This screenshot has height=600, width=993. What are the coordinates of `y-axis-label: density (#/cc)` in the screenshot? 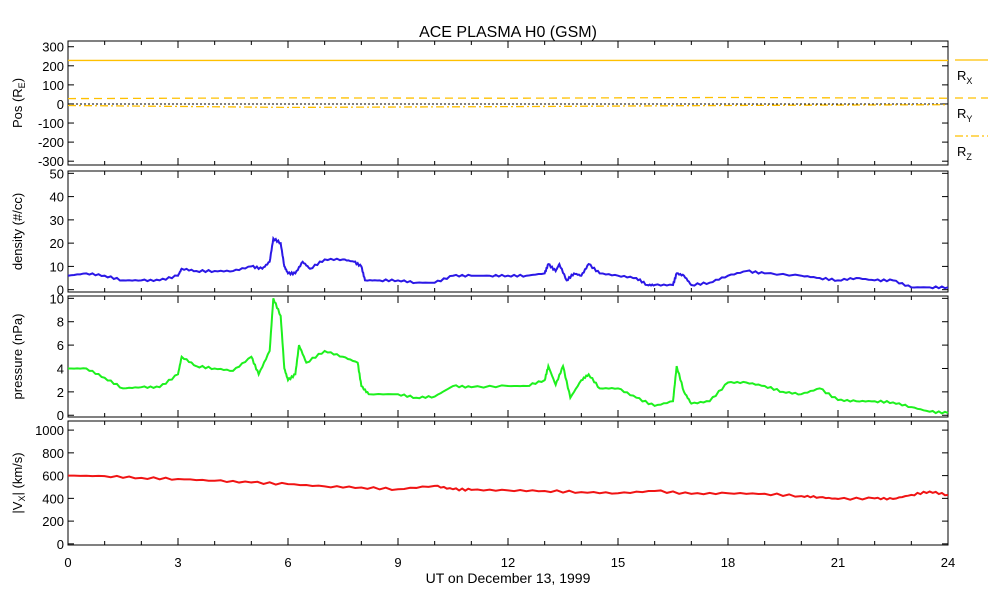 It's located at (17, 231).